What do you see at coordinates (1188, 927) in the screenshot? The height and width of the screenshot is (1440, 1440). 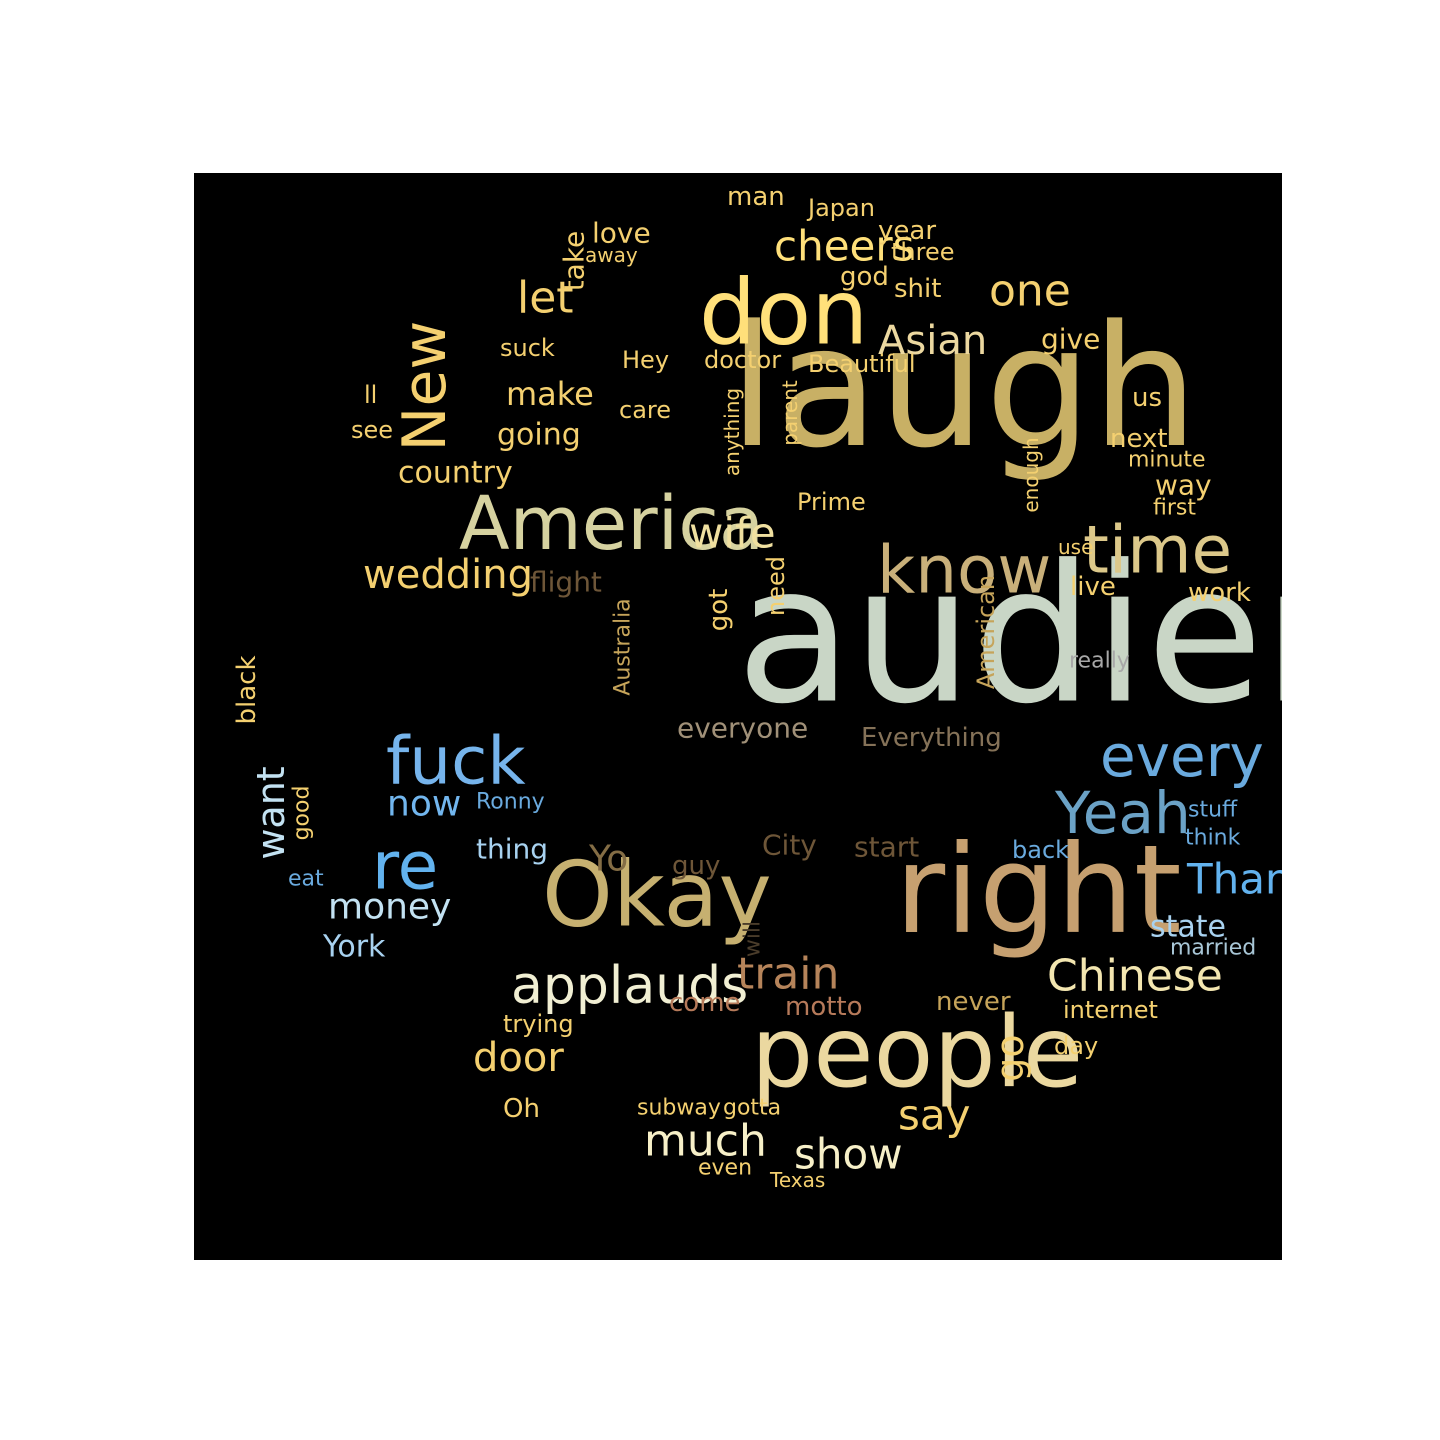 I see `word-state: state` at bounding box center [1188, 927].